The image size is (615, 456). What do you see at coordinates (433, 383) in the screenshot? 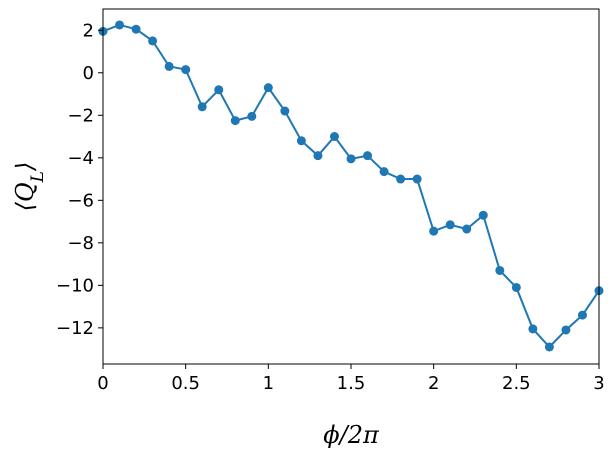
I see `x-tick-label: 2` at bounding box center [433, 383].